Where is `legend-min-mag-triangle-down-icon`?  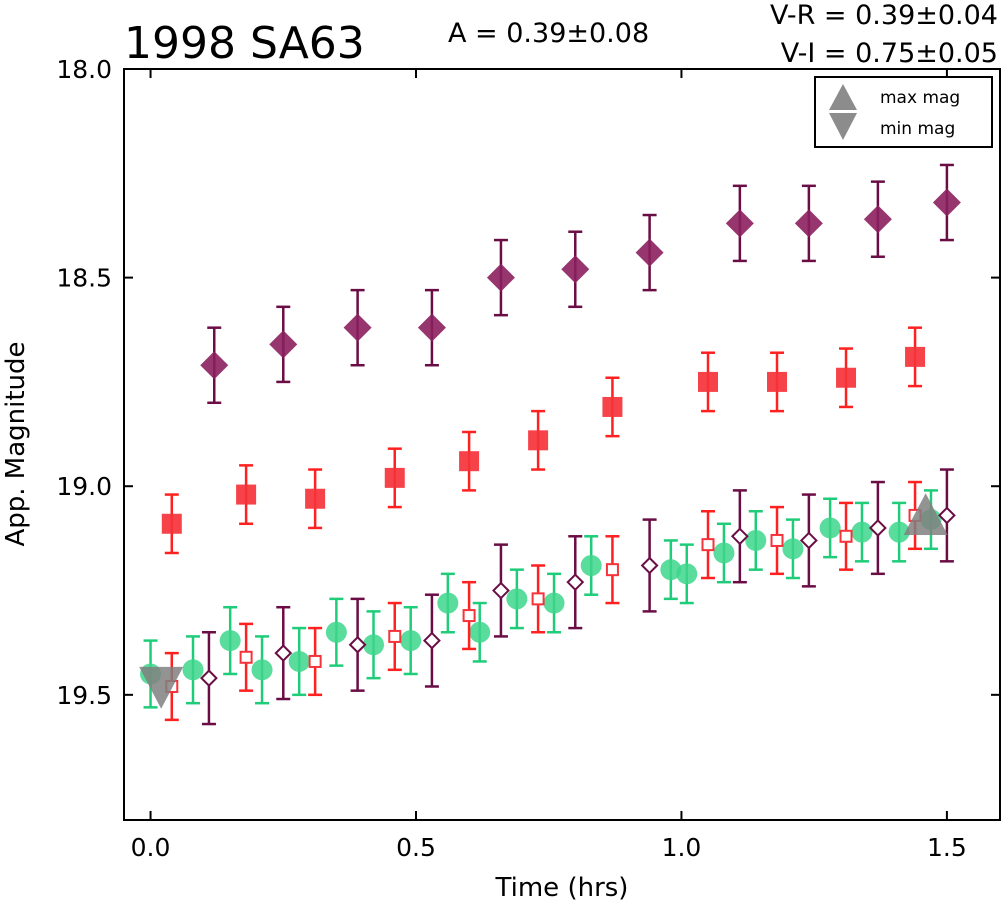 legend-min-mag-triangle-down-icon is located at coordinates (843, 126).